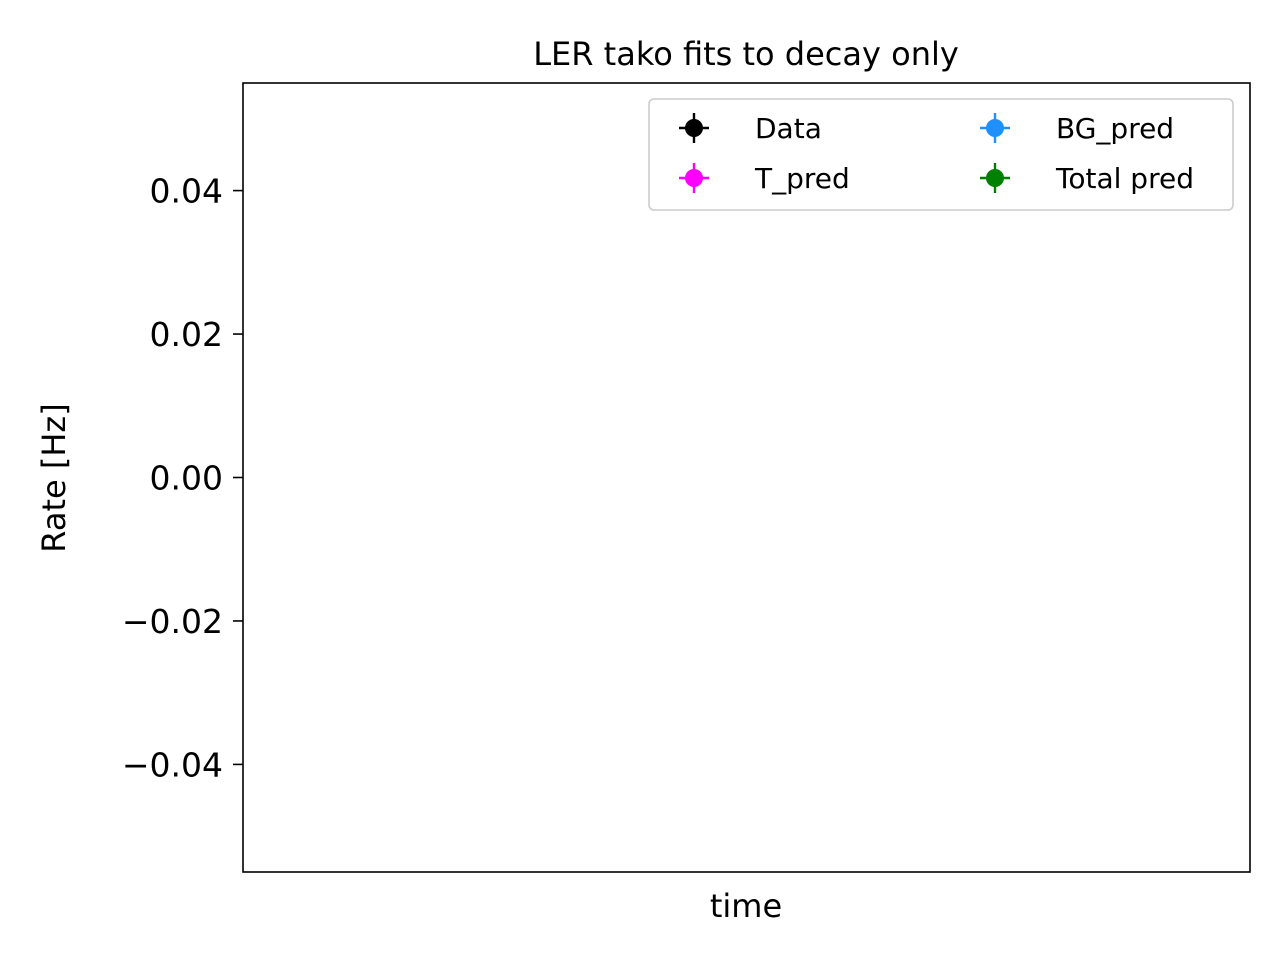 The width and height of the screenshot is (1280, 960). I want to click on legend-label: BG_pred, so click(1115, 128).